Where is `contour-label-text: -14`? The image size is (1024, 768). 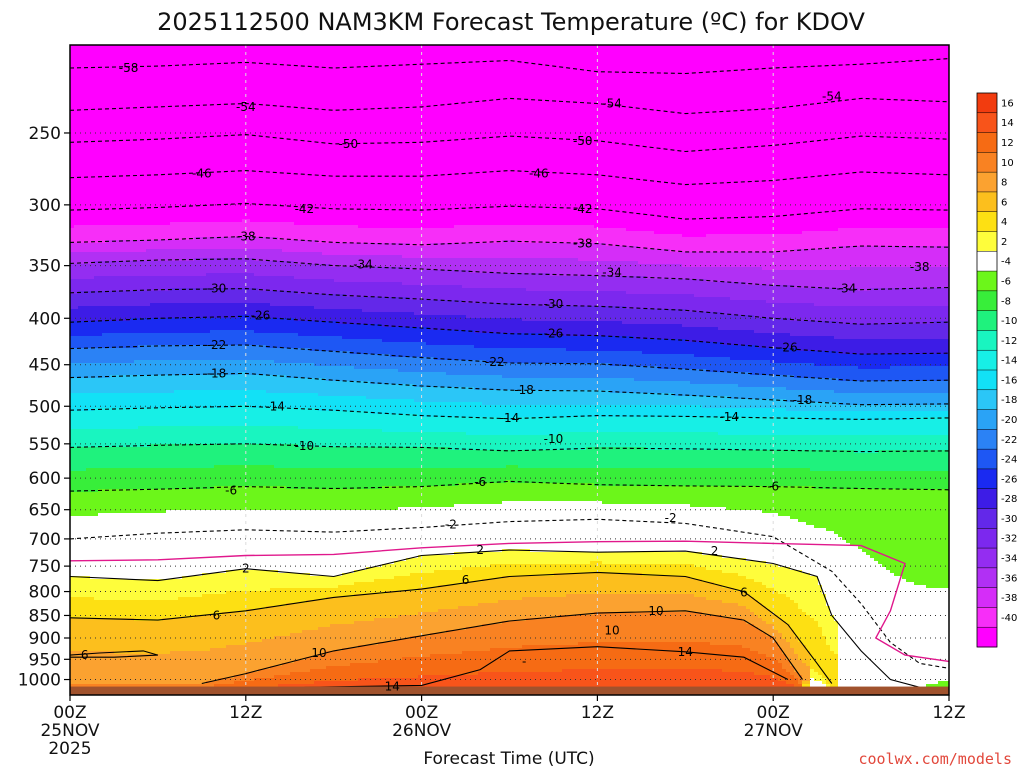 contour-label-text: -14 is located at coordinates (510, 418).